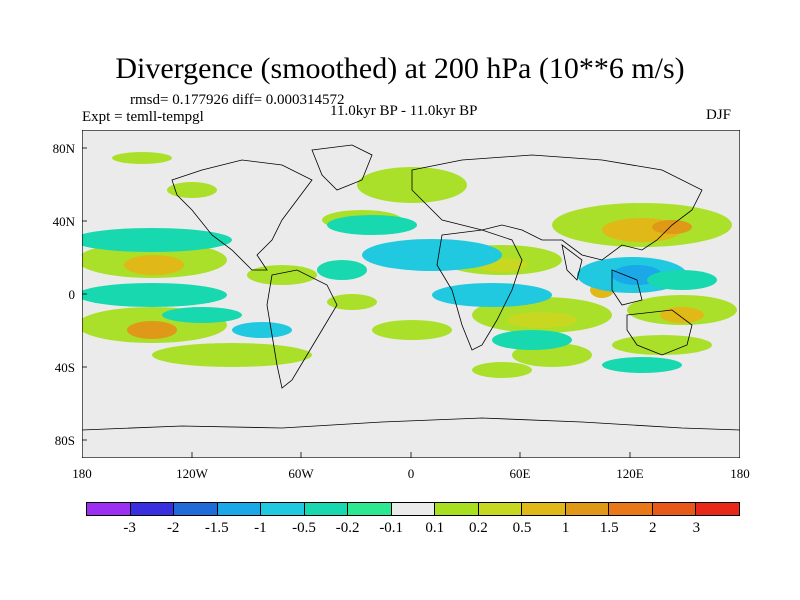 This screenshot has width=800, height=600. What do you see at coordinates (64, 367) in the screenshot?
I see `y-tick-40s: 40S` at bounding box center [64, 367].